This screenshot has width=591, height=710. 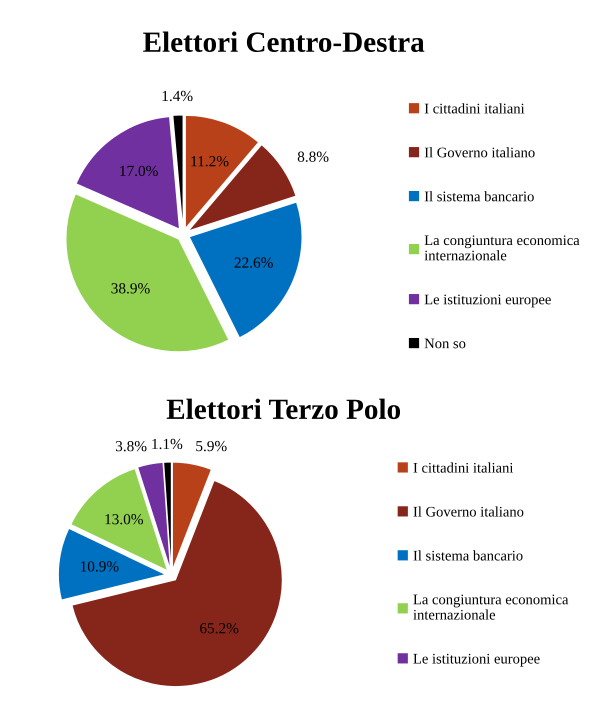 I want to click on data-label: 11.2%, so click(x=210, y=161).